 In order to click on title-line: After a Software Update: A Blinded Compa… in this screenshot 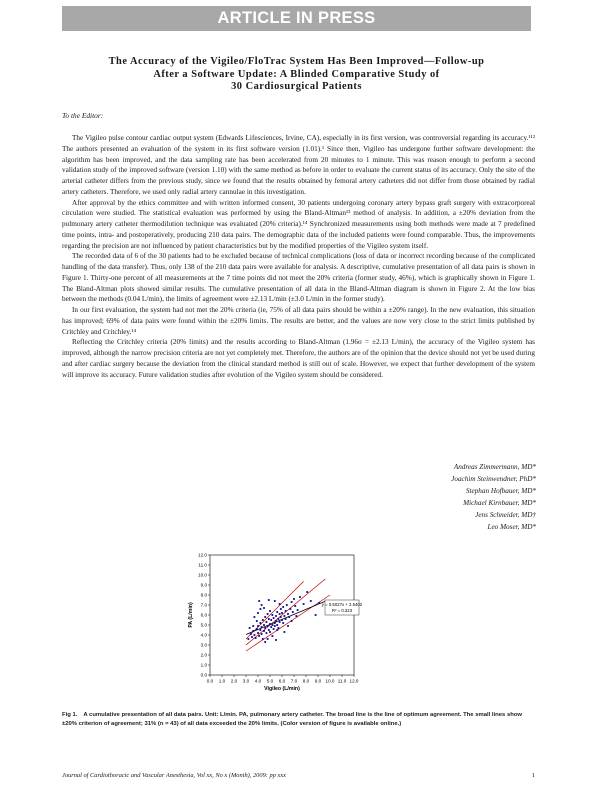, I will do `click(296, 74)`.